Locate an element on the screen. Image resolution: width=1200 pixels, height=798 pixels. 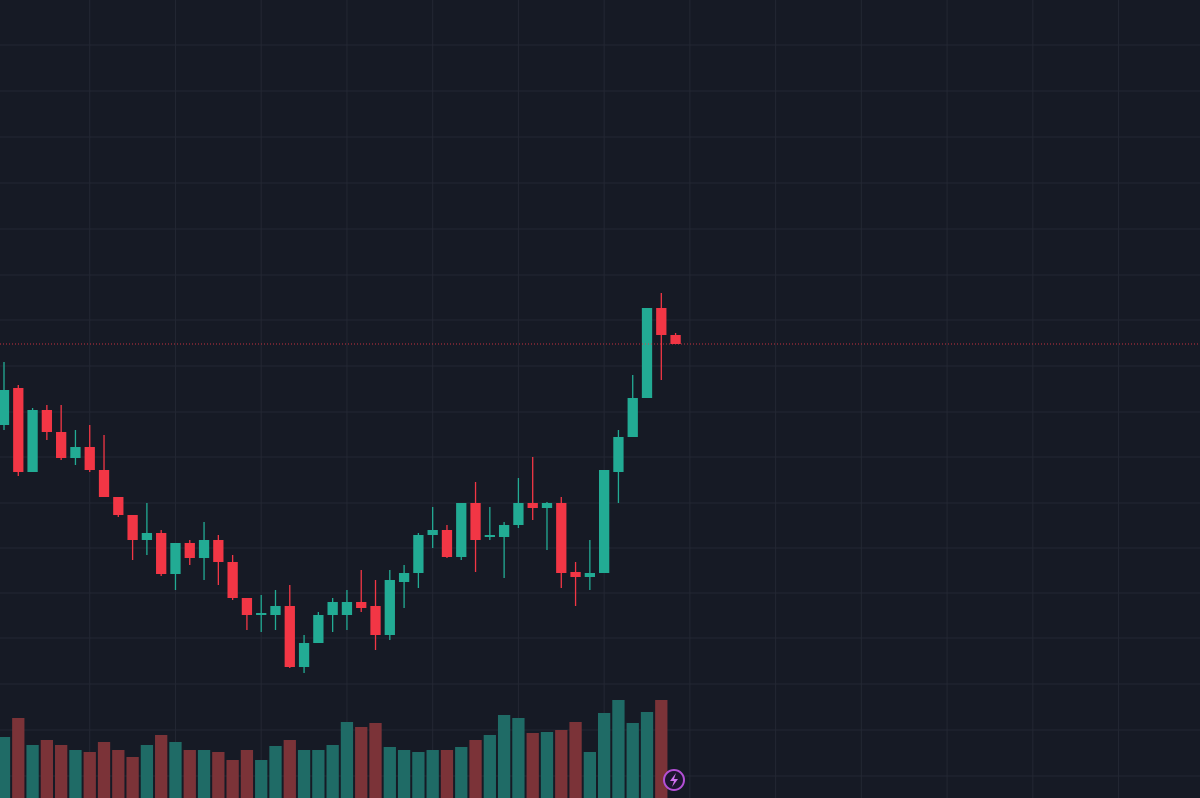
icon-bolt is located at coordinates (674, 780).